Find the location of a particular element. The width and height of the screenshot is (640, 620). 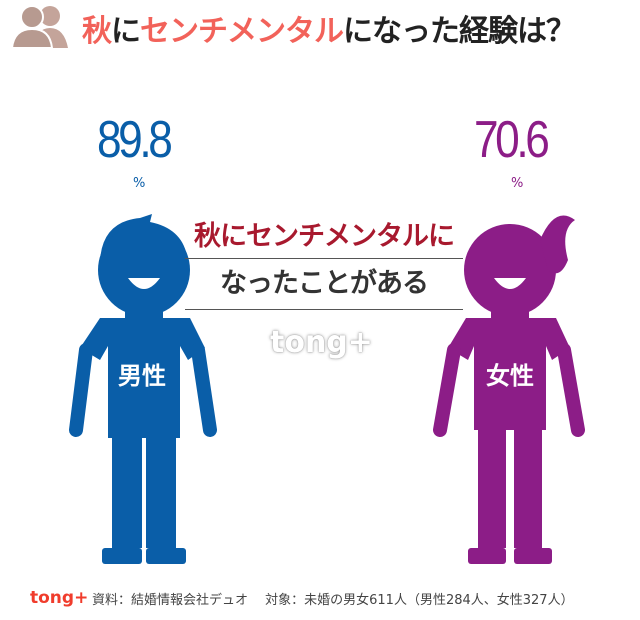

center-caption-line1: 秋にセンチメンタルに is located at coordinates (324, 239).